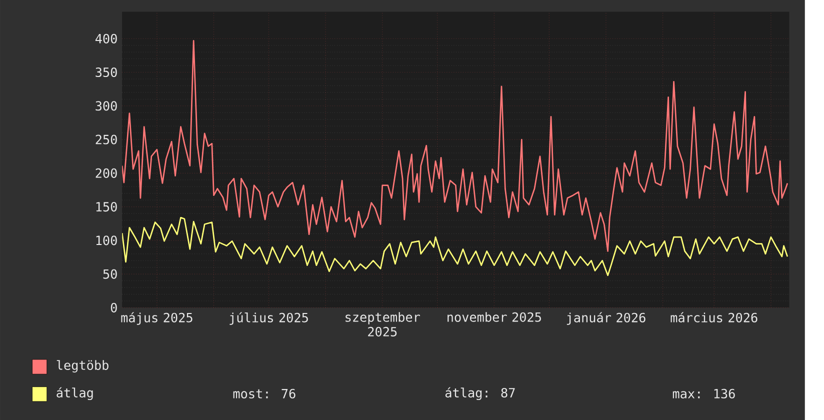 This screenshot has width=824, height=420. I want to click on line-series, so click(455, 246).